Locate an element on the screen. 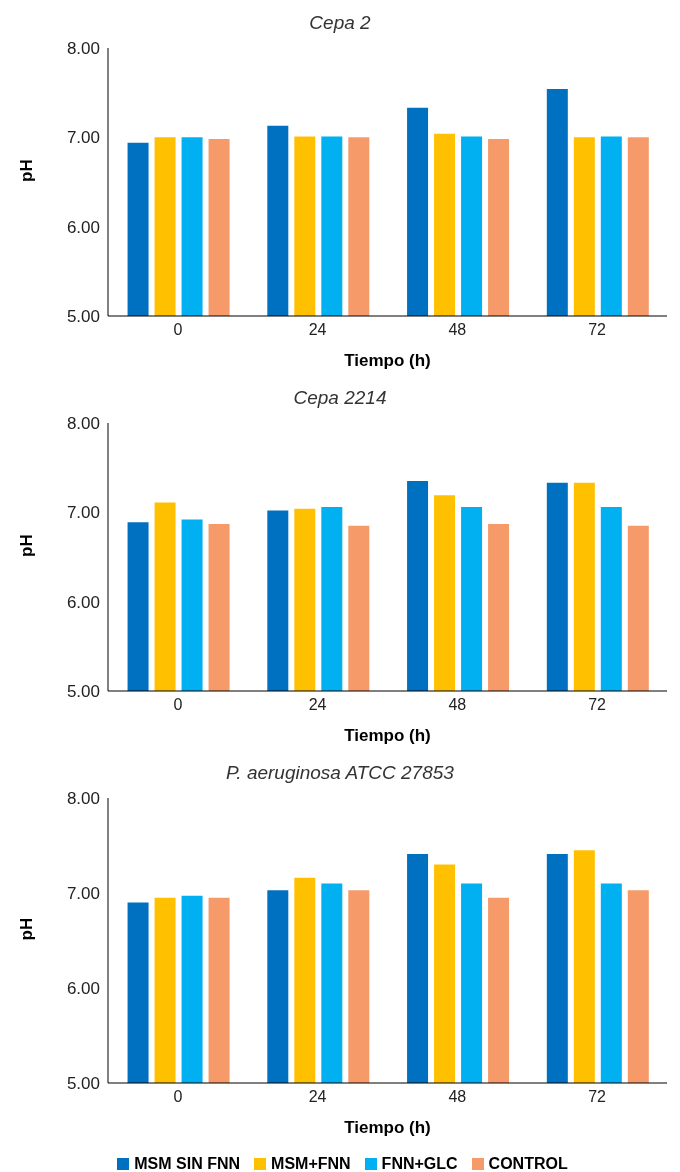 Image resolution: width=680 pixels, height=1172 pixels. chart-title: Cepa 2 is located at coordinates (340, 23).